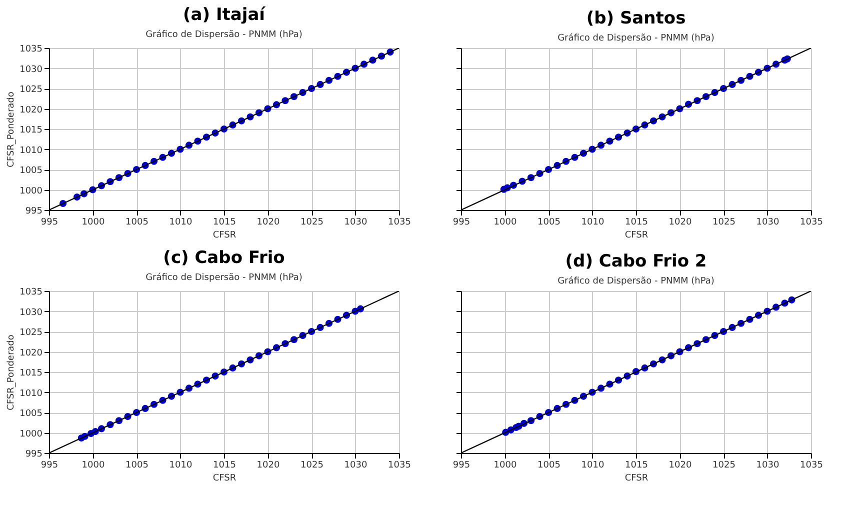 The image size is (842, 510). I want to click on chart-title: (c) Cabo Frio, so click(224, 258).